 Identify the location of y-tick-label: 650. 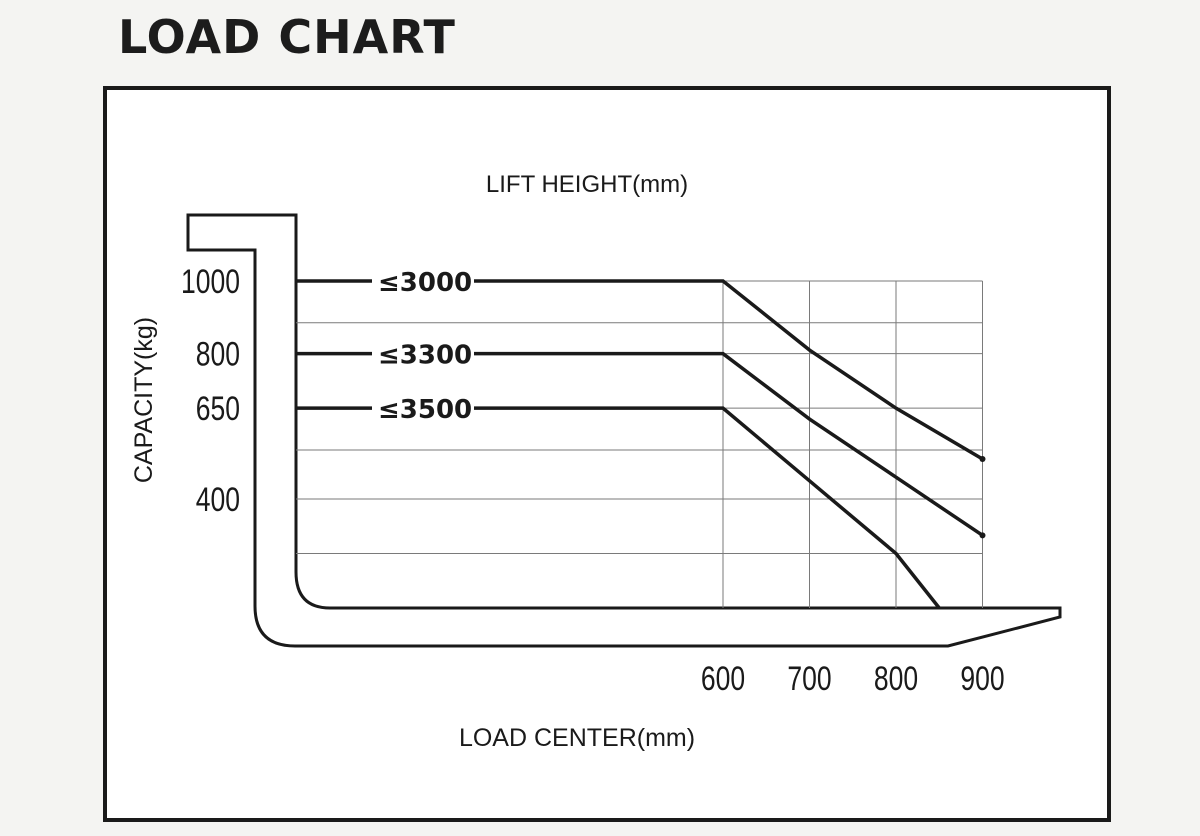
(218, 409).